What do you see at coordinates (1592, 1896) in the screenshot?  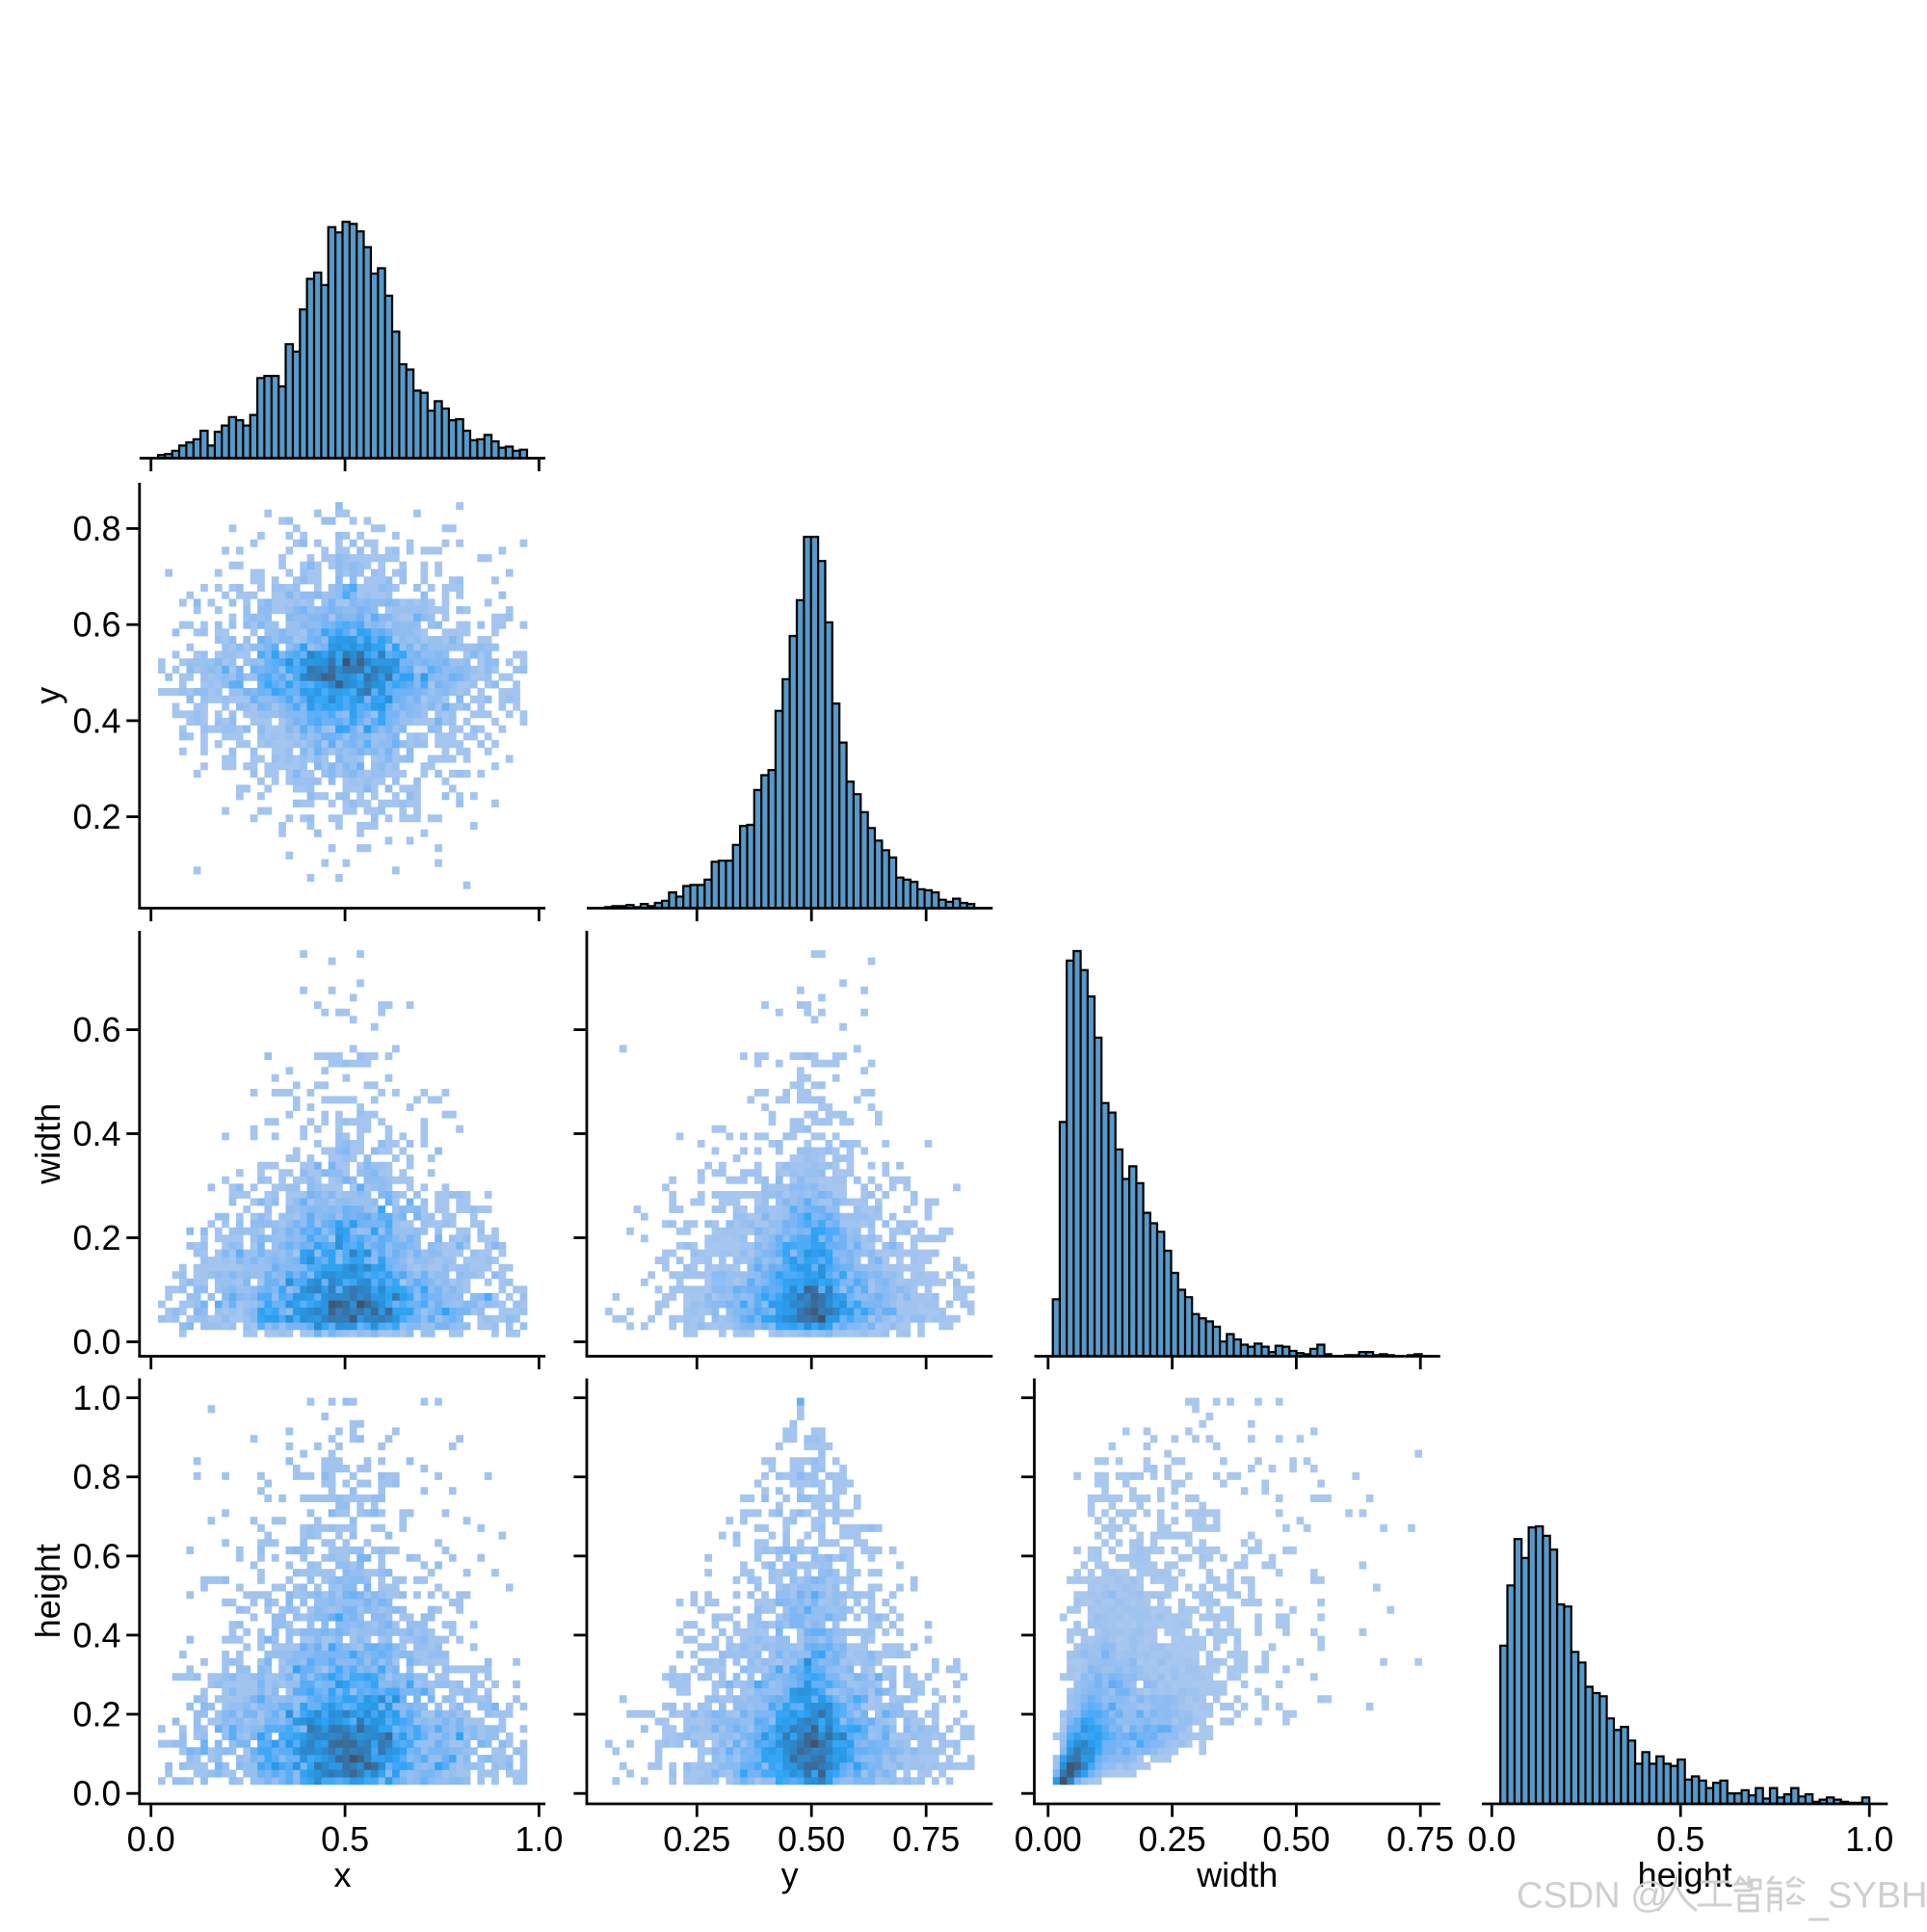 I see `svg-text: CSDN @` at bounding box center [1592, 1896].